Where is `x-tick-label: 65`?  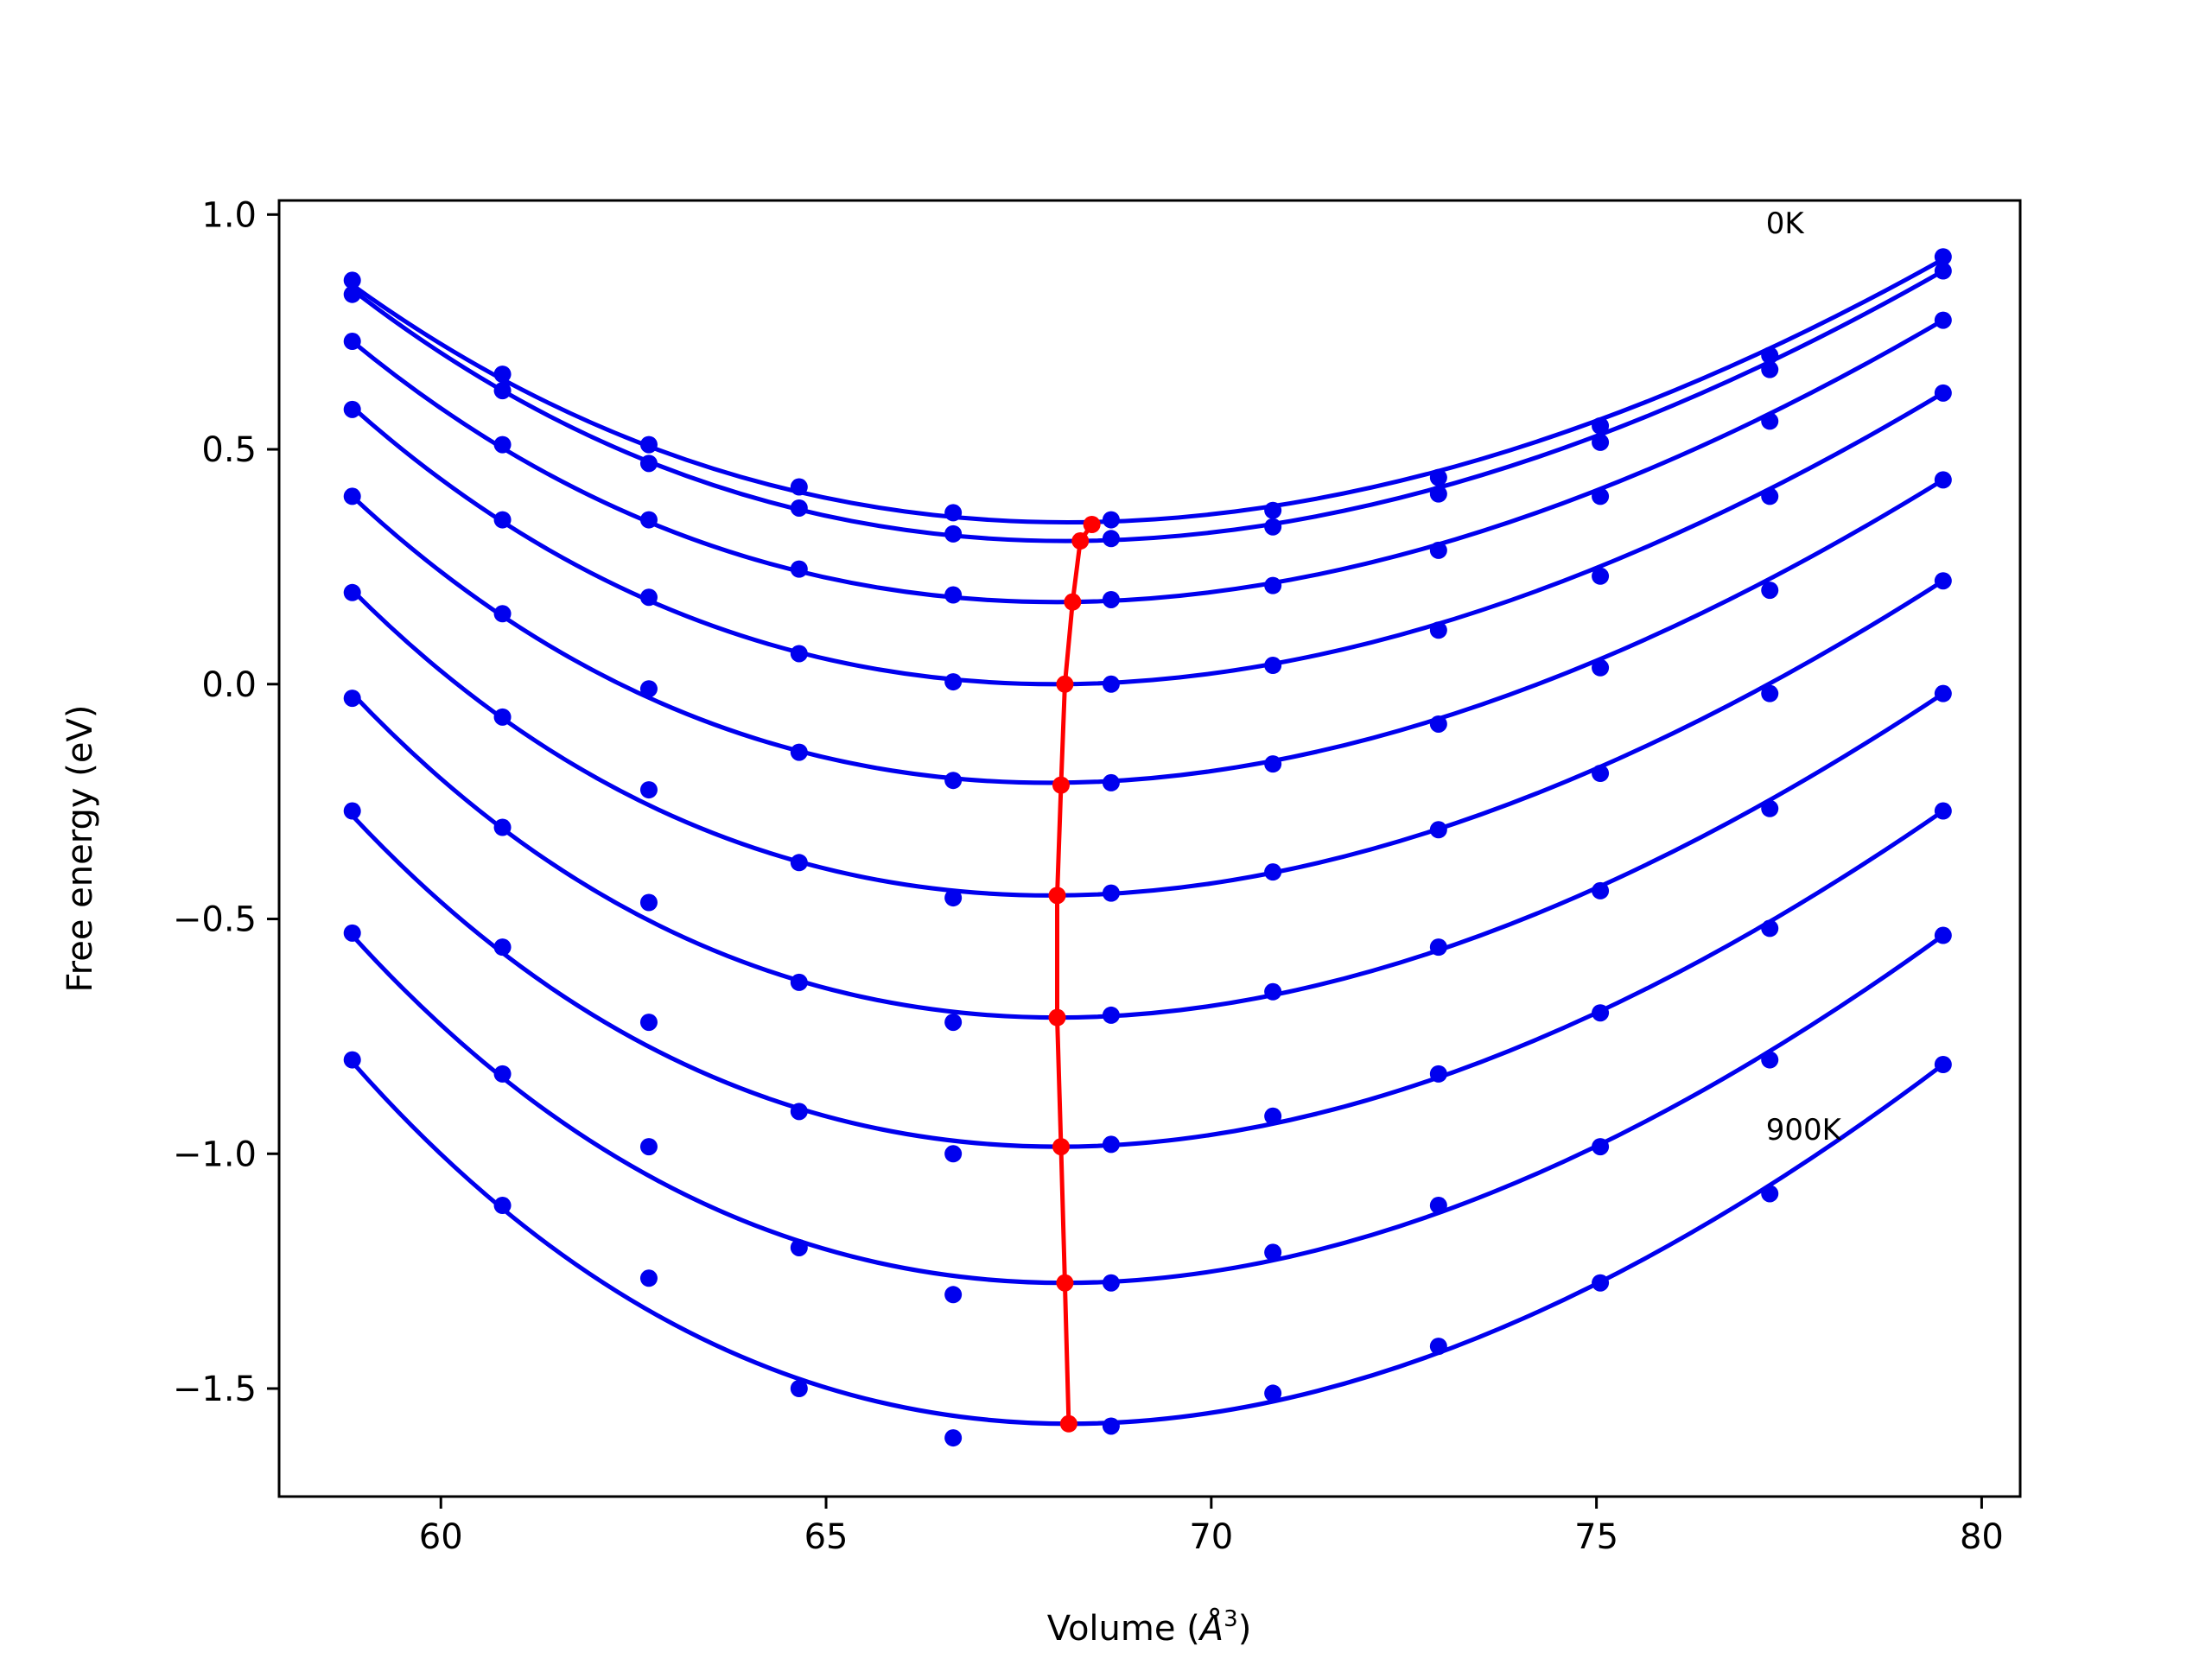 x-tick-label: 65 is located at coordinates (826, 1537).